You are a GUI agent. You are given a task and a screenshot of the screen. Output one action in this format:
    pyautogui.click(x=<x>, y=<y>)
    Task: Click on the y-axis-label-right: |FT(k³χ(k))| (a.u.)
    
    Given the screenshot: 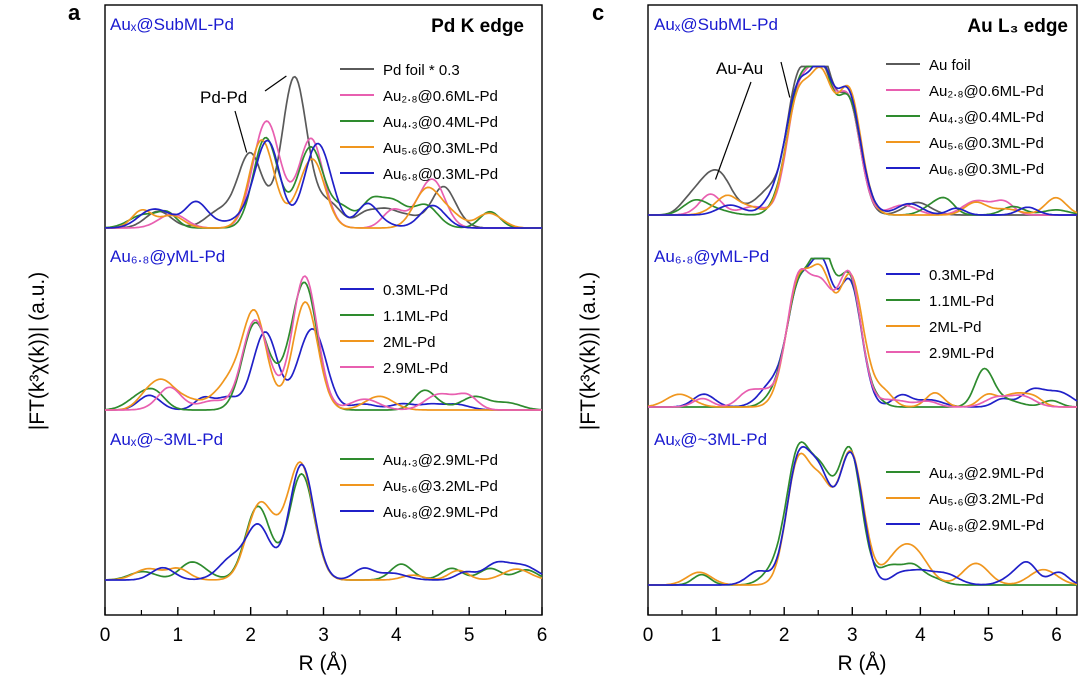 What is the action you would take?
    pyautogui.click(x=588, y=351)
    